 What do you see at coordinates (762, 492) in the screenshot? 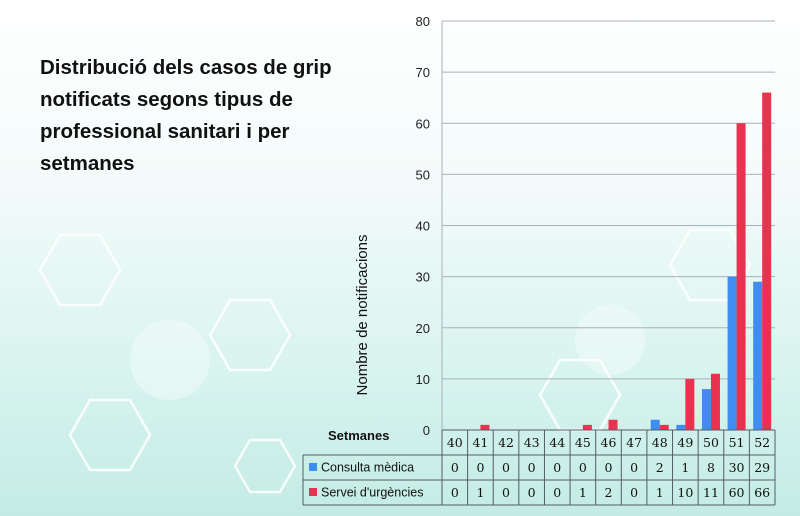
I see `data-label: 66` at bounding box center [762, 492].